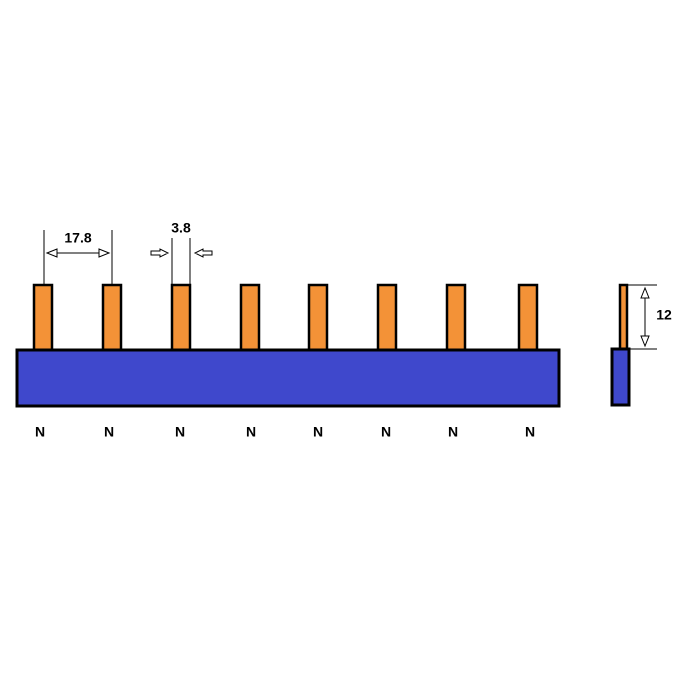  What do you see at coordinates (649, 317) in the screenshot?
I see `pin-height-dimension: 12` at bounding box center [649, 317].